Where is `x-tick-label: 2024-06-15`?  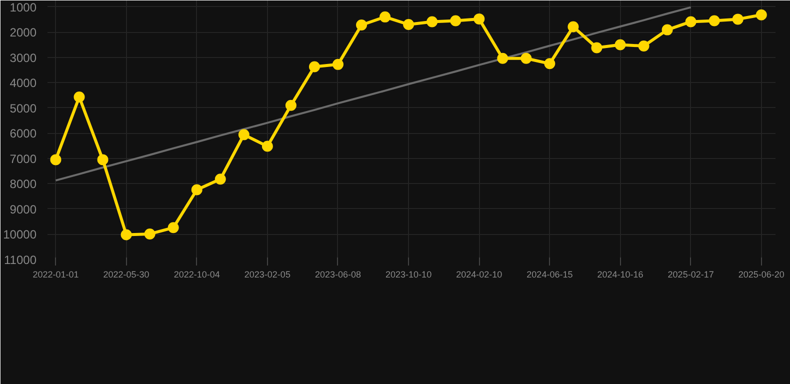
x-tick-label: 2024-06-15 is located at coordinates (549, 275).